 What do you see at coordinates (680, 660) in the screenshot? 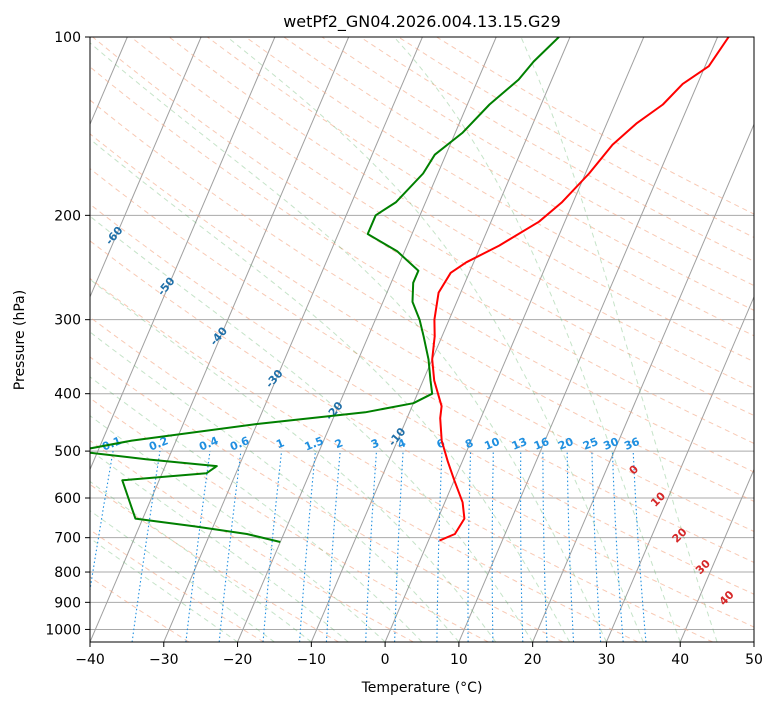
I see `x-tick-label-40: 40` at bounding box center [680, 660].